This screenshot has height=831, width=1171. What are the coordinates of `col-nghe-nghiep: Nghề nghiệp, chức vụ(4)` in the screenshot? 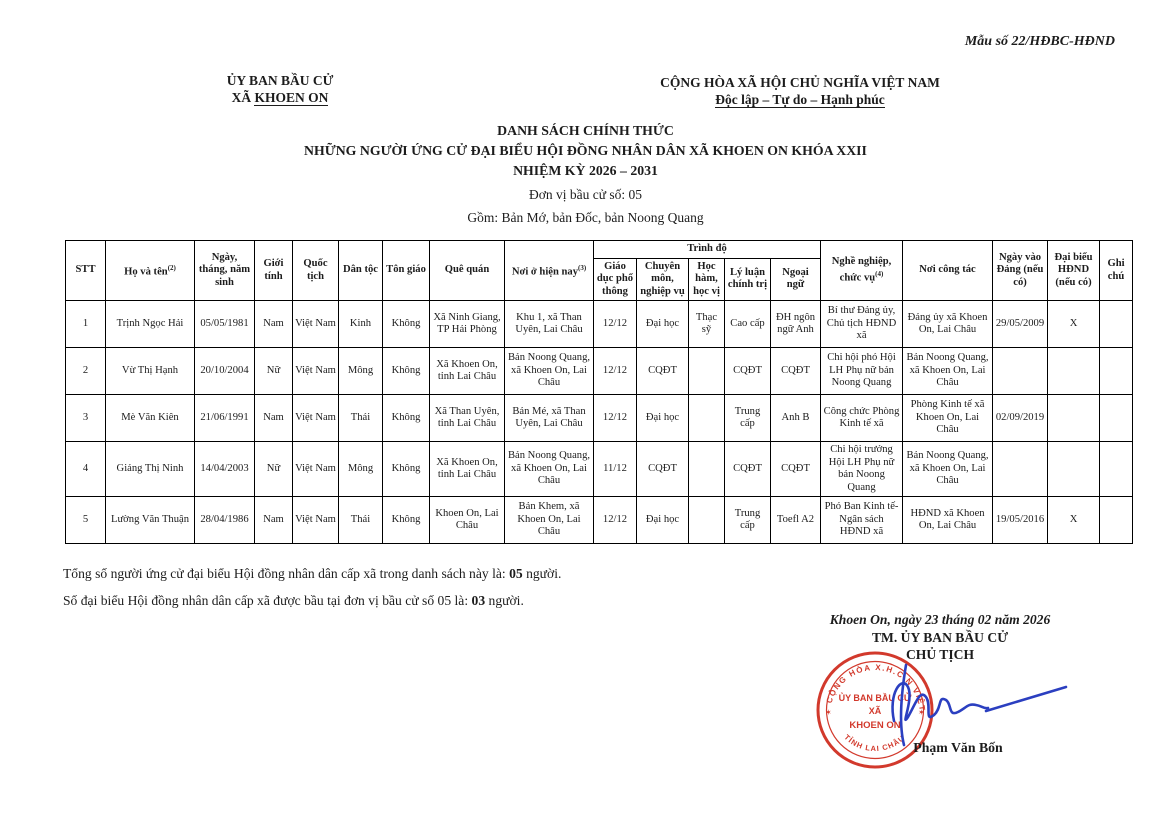 It's located at (862, 270).